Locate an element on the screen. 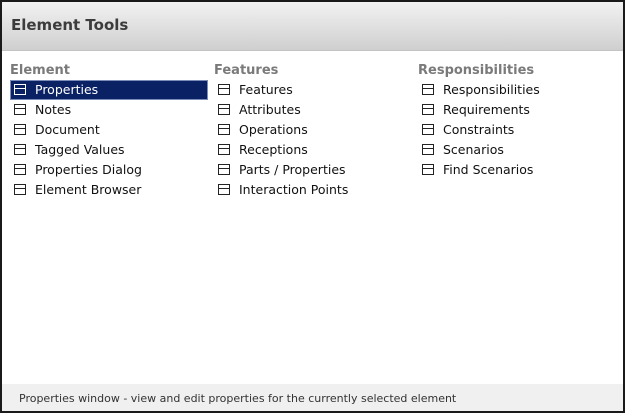 The width and height of the screenshot is (625, 413). tool-item-interaction-points: Interaction Points is located at coordinates (313, 190).